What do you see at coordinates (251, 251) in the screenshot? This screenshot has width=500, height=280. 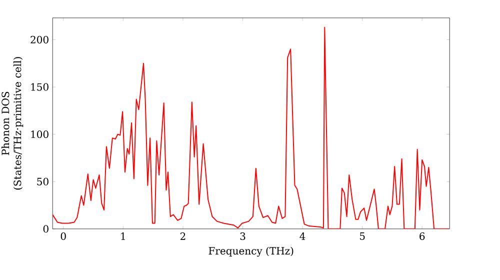 I see `x-axis-title: Frequency (THz)` at bounding box center [251, 251].